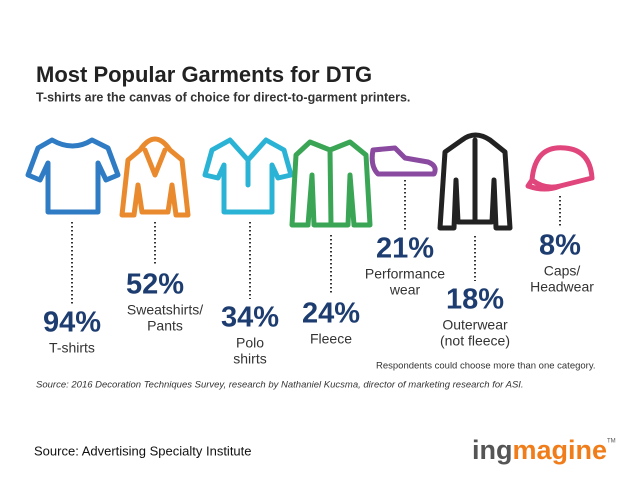 The width and height of the screenshot is (638, 479). What do you see at coordinates (155, 285) in the screenshot?
I see `percentage: 52%` at bounding box center [155, 285].